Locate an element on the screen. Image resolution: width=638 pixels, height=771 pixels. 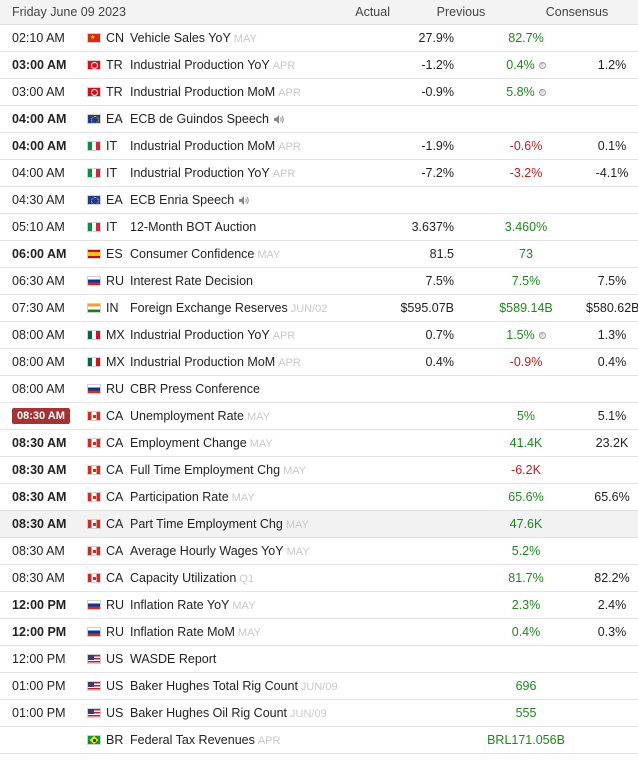
event-cell: CBR Press Conference is located at coordinates (248, 389).